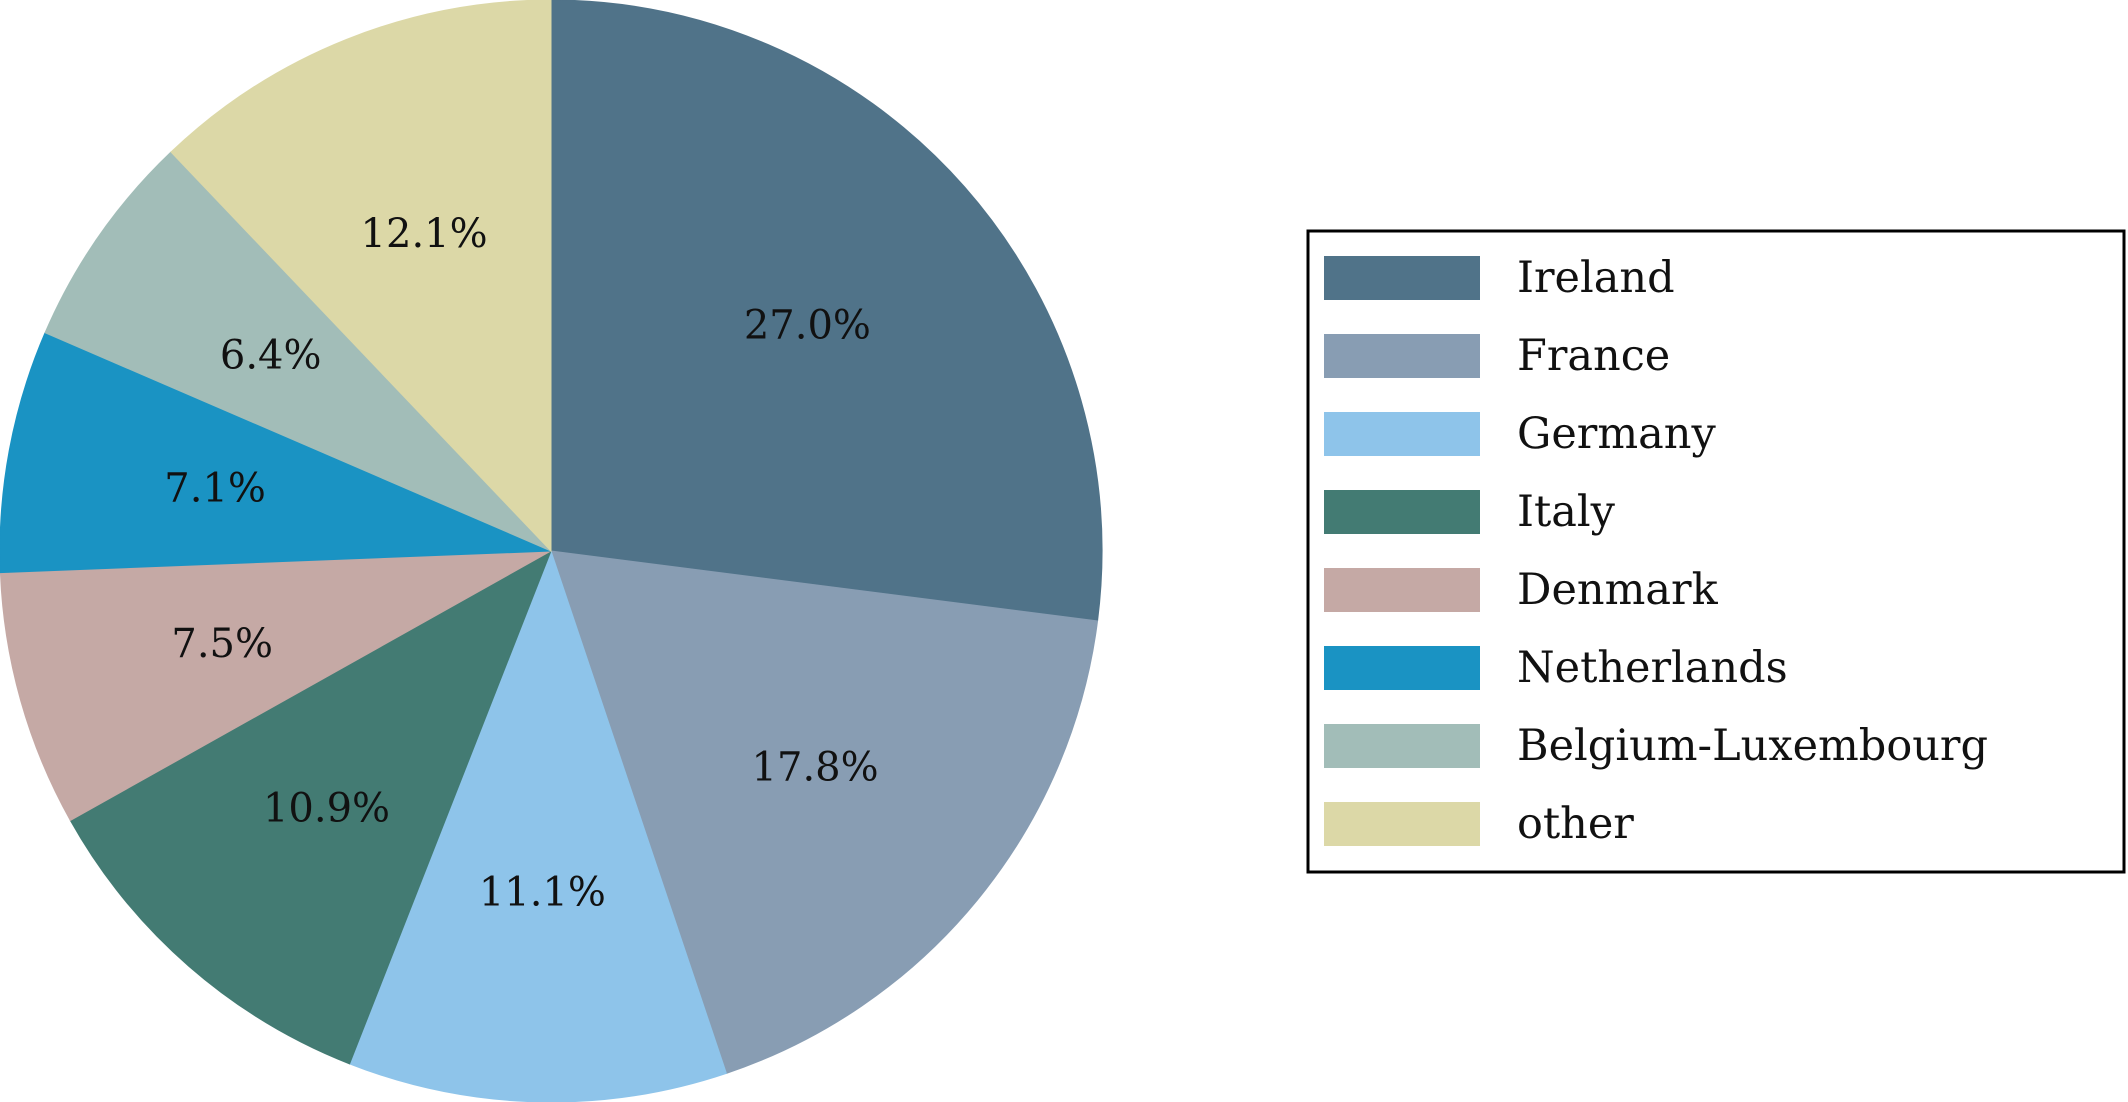 The image size is (2128, 1102). I want to click on legend-swatch-ireland, so click(1402, 278).